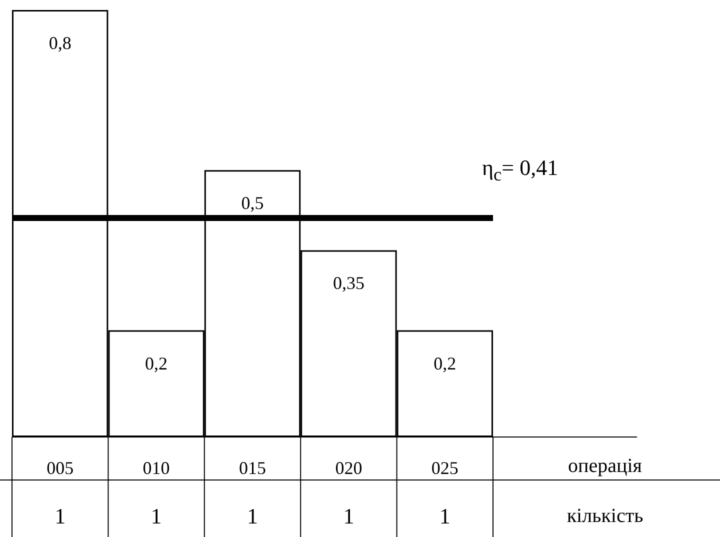  Describe the element at coordinates (60, 43) in the screenshot. I see `data-label: 0,8` at that location.